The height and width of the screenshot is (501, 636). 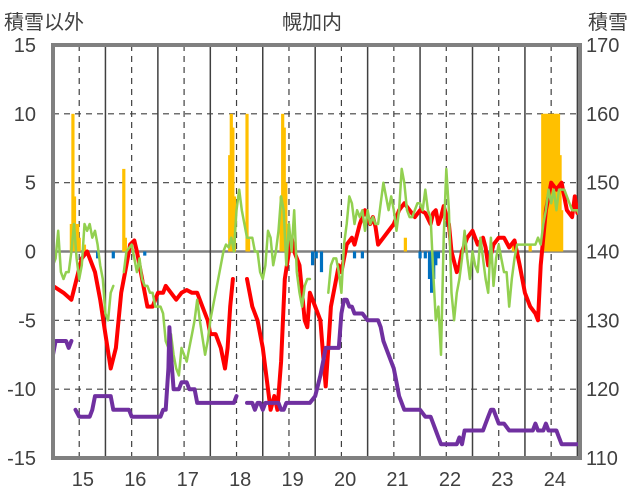 I want to click on right-axis-ticks: 170 160 150 140 130 120 110, so click(x=602, y=252).